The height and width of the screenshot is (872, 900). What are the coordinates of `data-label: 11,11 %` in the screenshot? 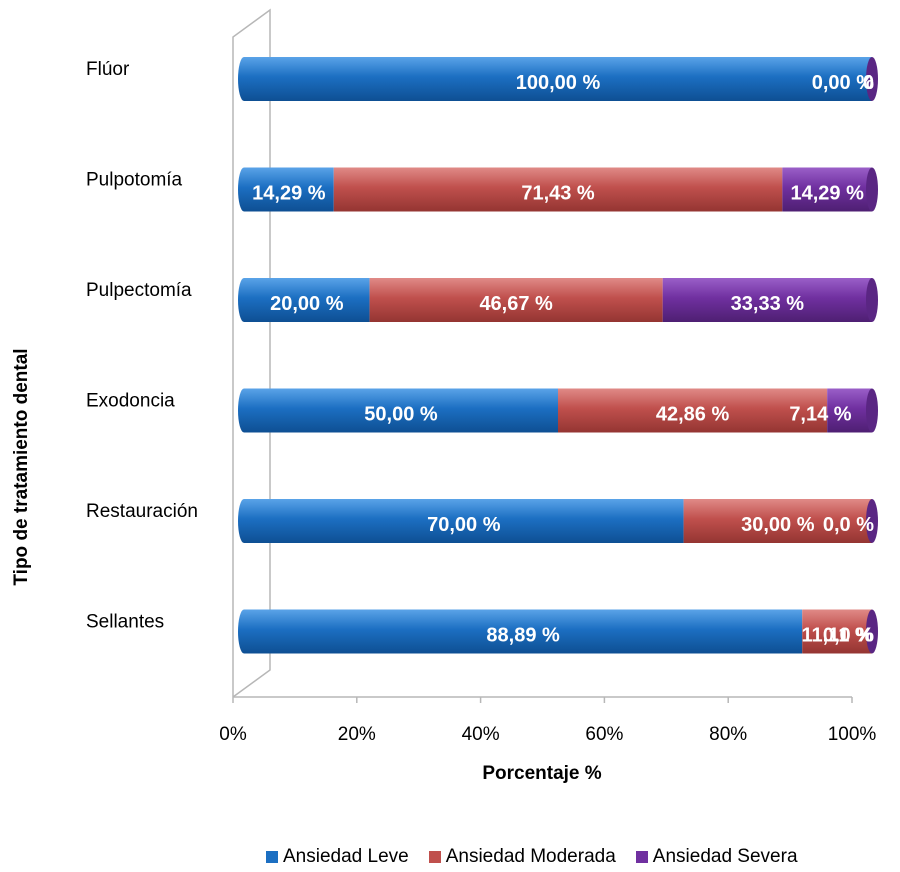 It's located at (837, 636).